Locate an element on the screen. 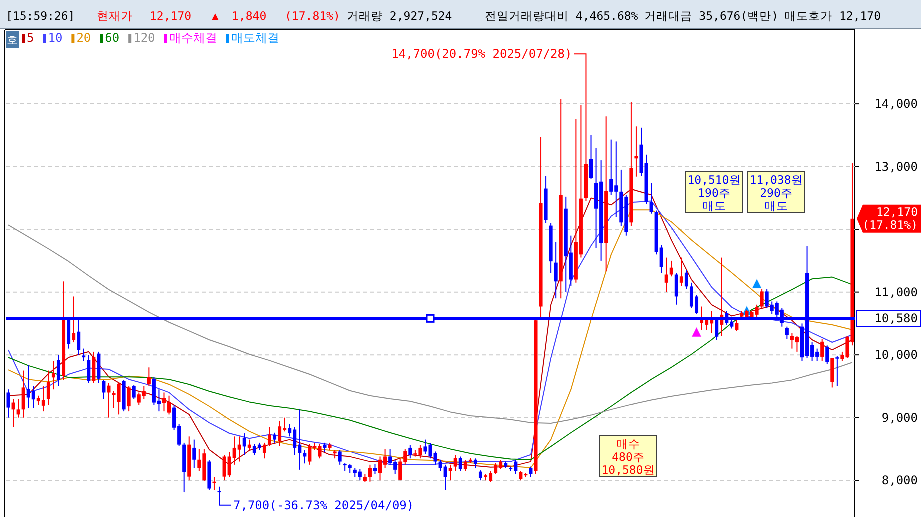 This screenshot has width=921, height=517. annotation: 14,700(20.79% 2025/07/28) is located at coordinates (482, 54).